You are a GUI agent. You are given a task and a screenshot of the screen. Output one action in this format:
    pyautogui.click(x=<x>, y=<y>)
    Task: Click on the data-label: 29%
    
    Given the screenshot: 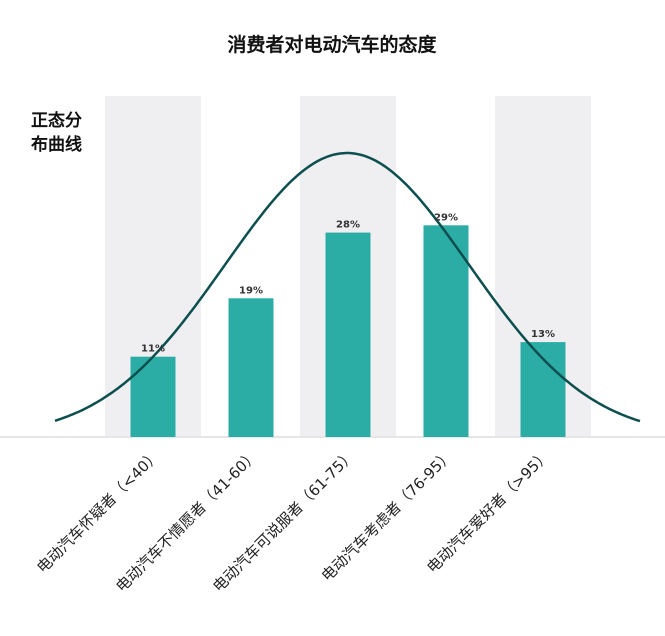 What is the action you would take?
    pyautogui.click(x=446, y=217)
    